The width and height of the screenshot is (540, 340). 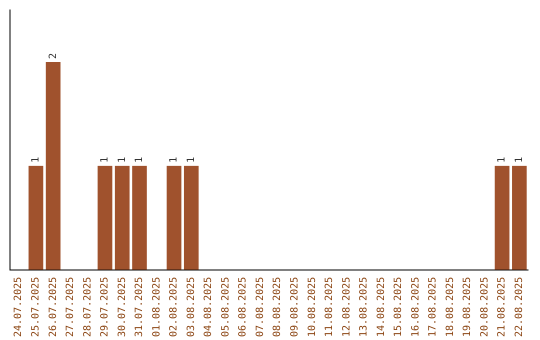 What do you see at coordinates (330, 307) in the screenshot?
I see `x-tick-label: 11.08.2025` at bounding box center [330, 307].